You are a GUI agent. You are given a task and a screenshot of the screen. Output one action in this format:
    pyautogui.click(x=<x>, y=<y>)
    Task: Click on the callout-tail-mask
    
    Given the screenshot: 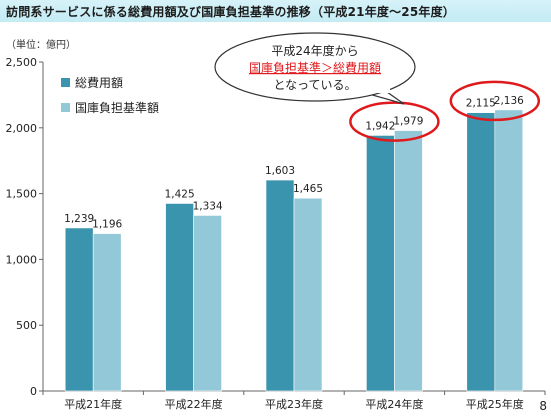 What is the action you would take?
    pyautogui.click(x=383, y=89)
    